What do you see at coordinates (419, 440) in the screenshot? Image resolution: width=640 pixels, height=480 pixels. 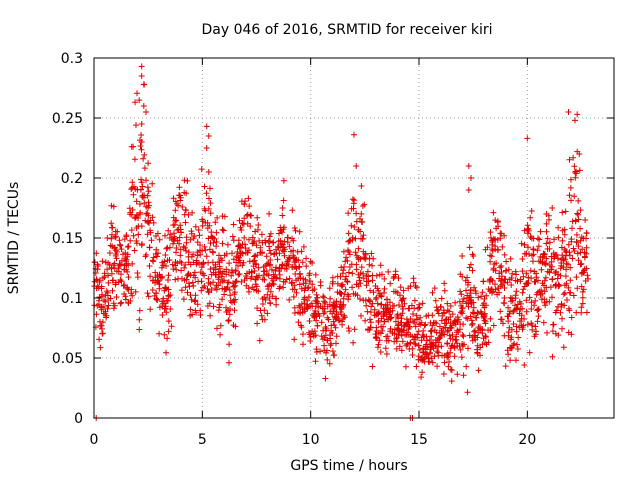 I see `x-tick-label: 15` at bounding box center [419, 440].